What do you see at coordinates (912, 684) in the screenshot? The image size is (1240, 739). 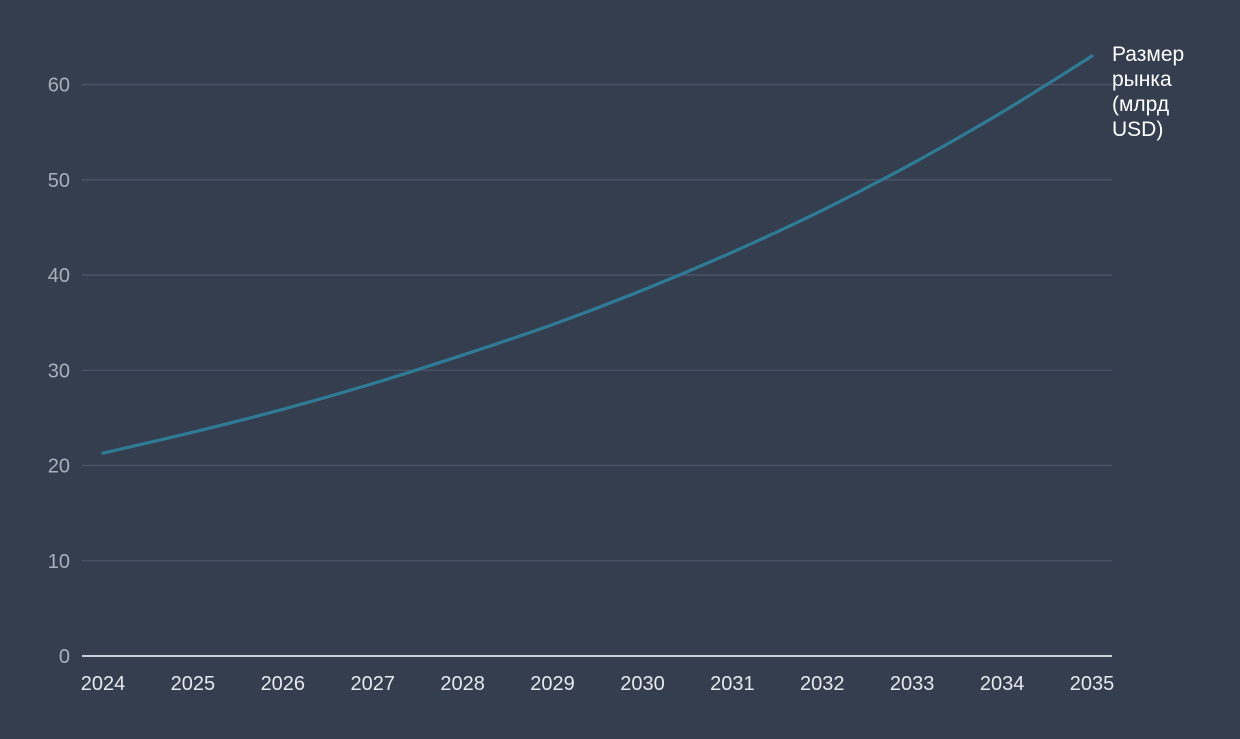 I see `x-tick-label: 2033` at bounding box center [912, 684].